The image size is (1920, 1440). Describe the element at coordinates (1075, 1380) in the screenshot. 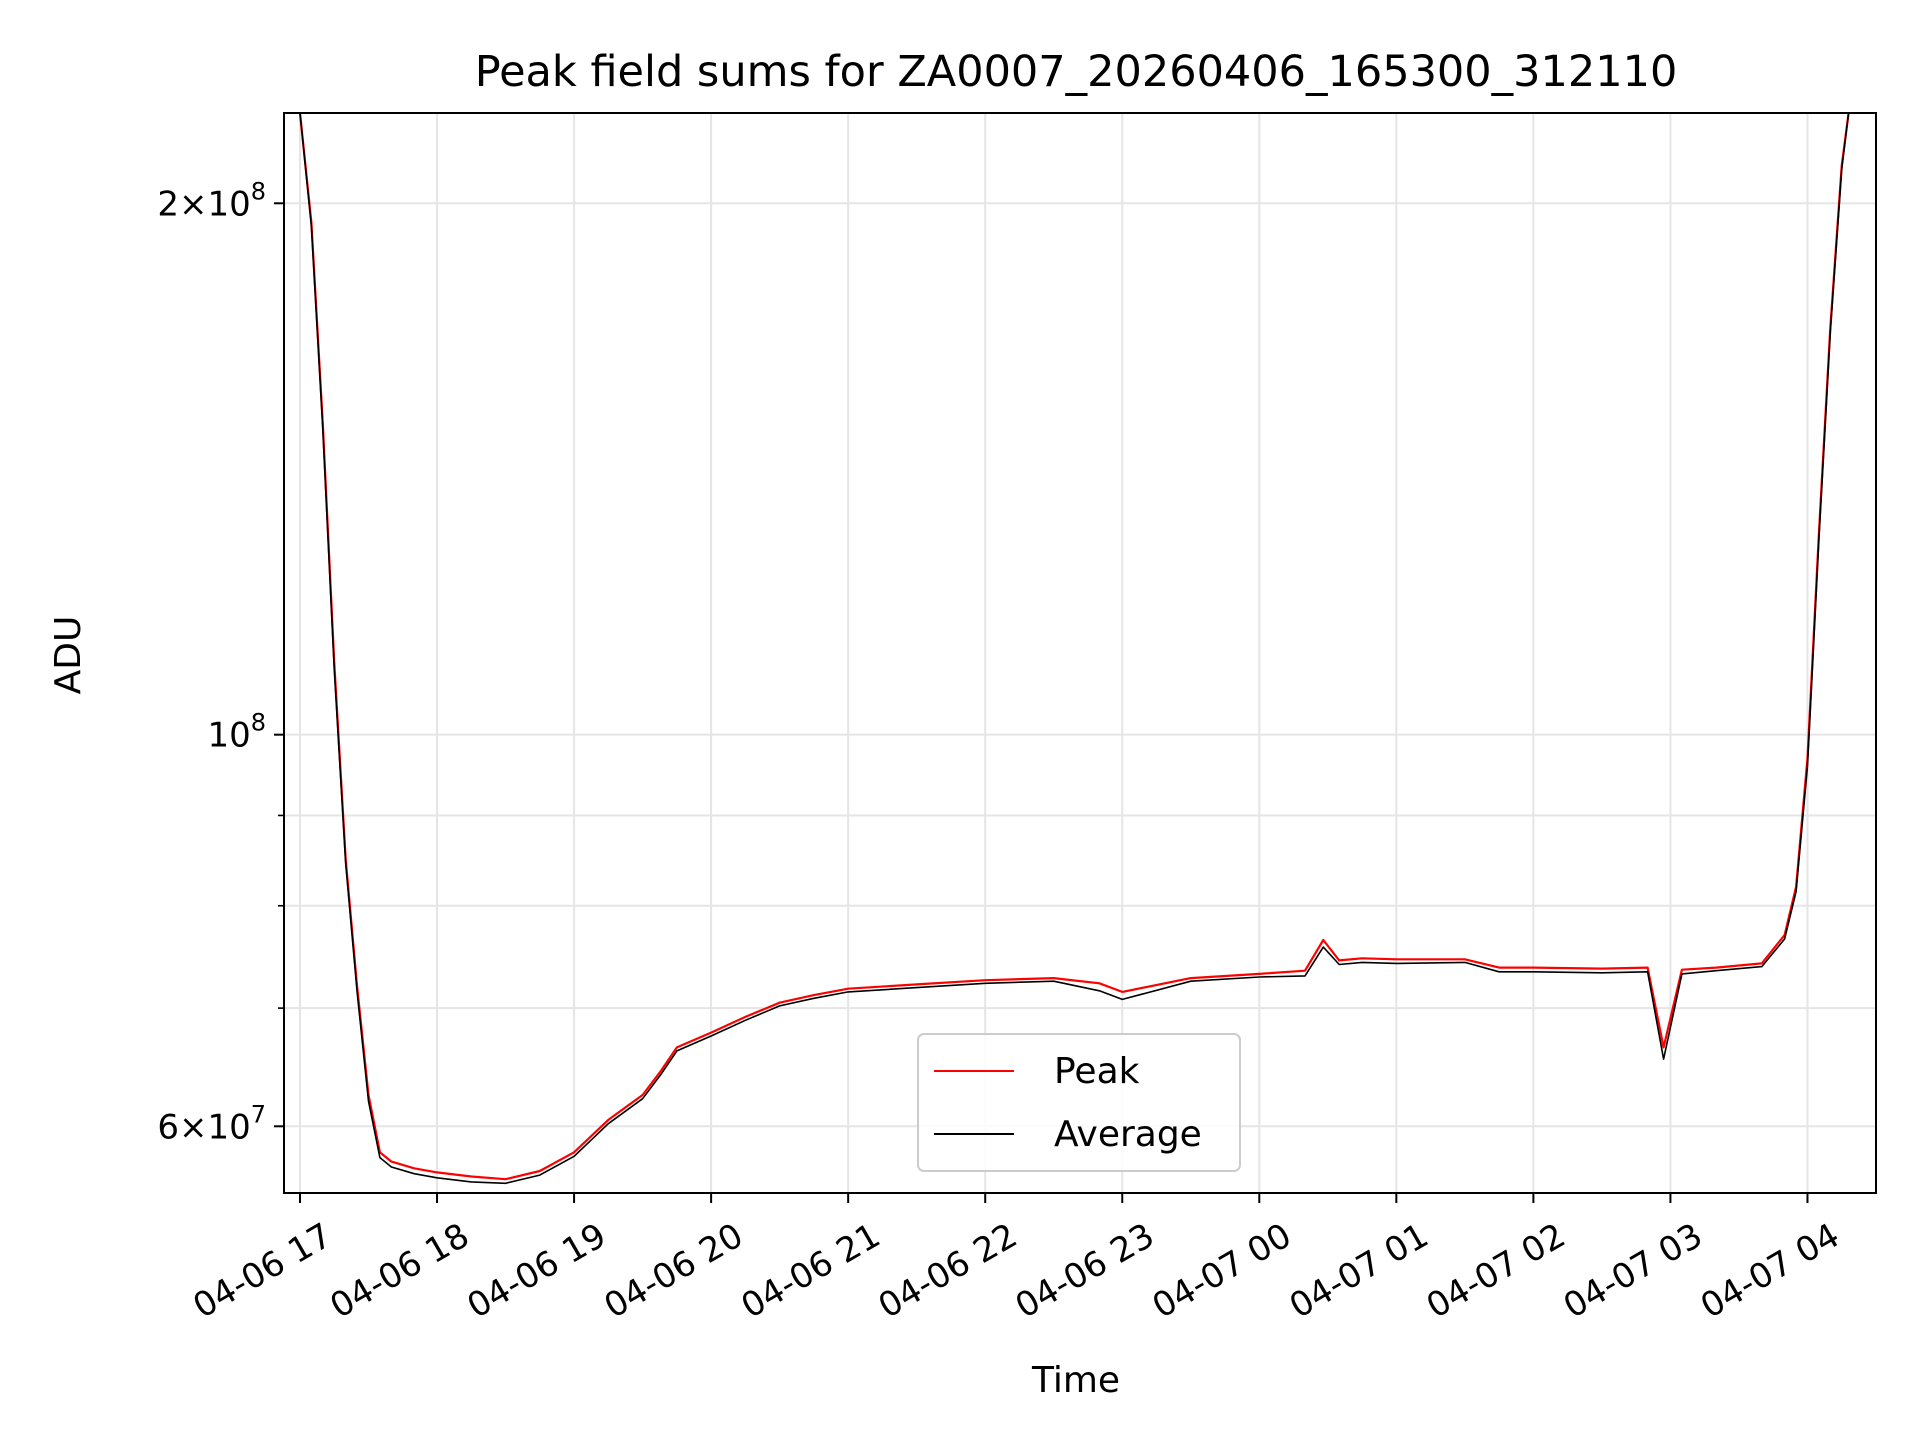

I see `x-axis-title: Time` at that location.